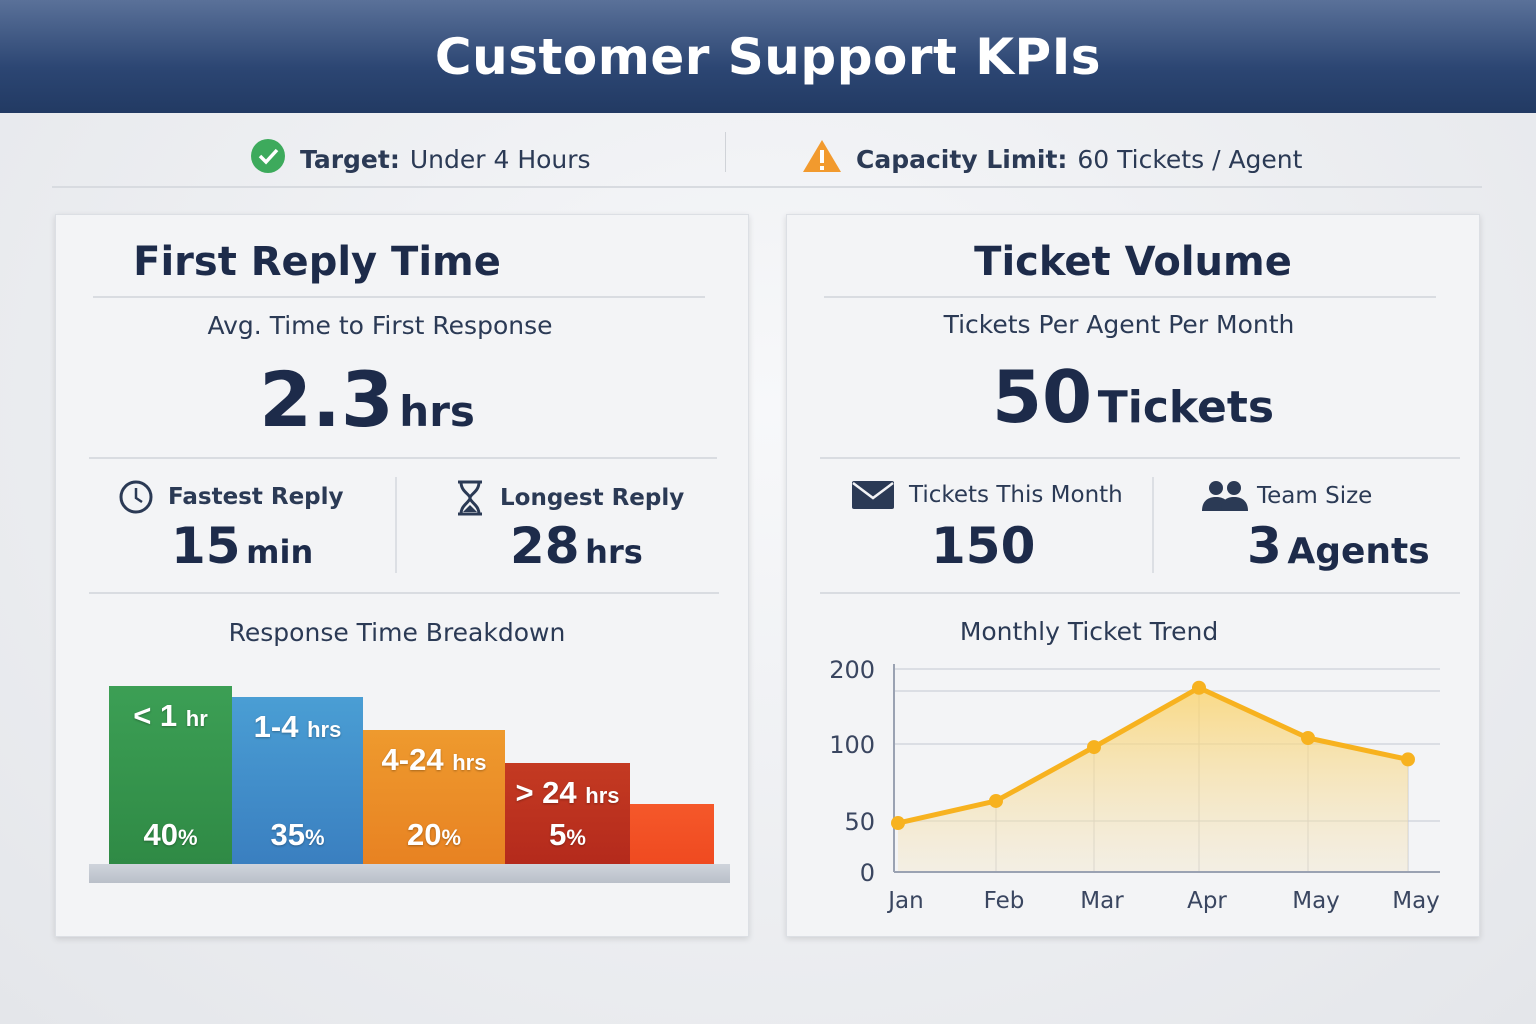  I want to click on bar-category-label: 4-24 hrs, so click(434, 759).